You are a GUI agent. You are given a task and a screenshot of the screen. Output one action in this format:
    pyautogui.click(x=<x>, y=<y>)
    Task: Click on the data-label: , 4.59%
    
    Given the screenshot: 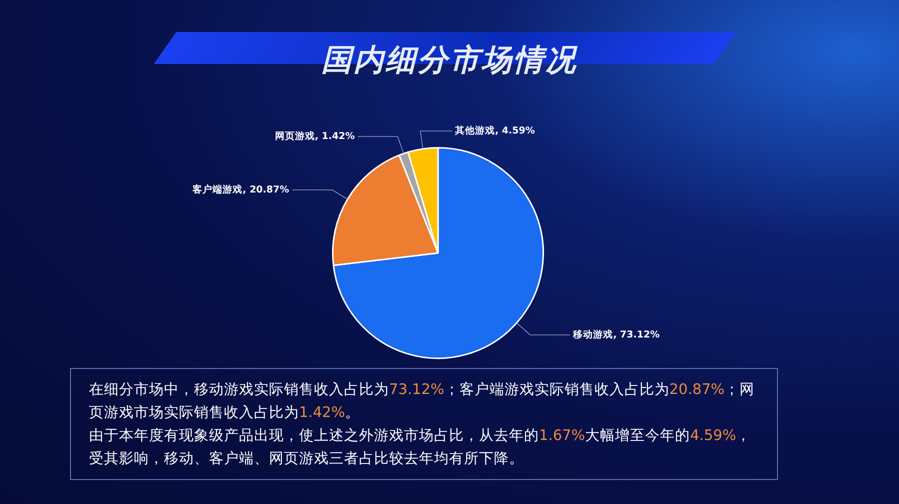 What is the action you would take?
    pyautogui.click(x=515, y=131)
    